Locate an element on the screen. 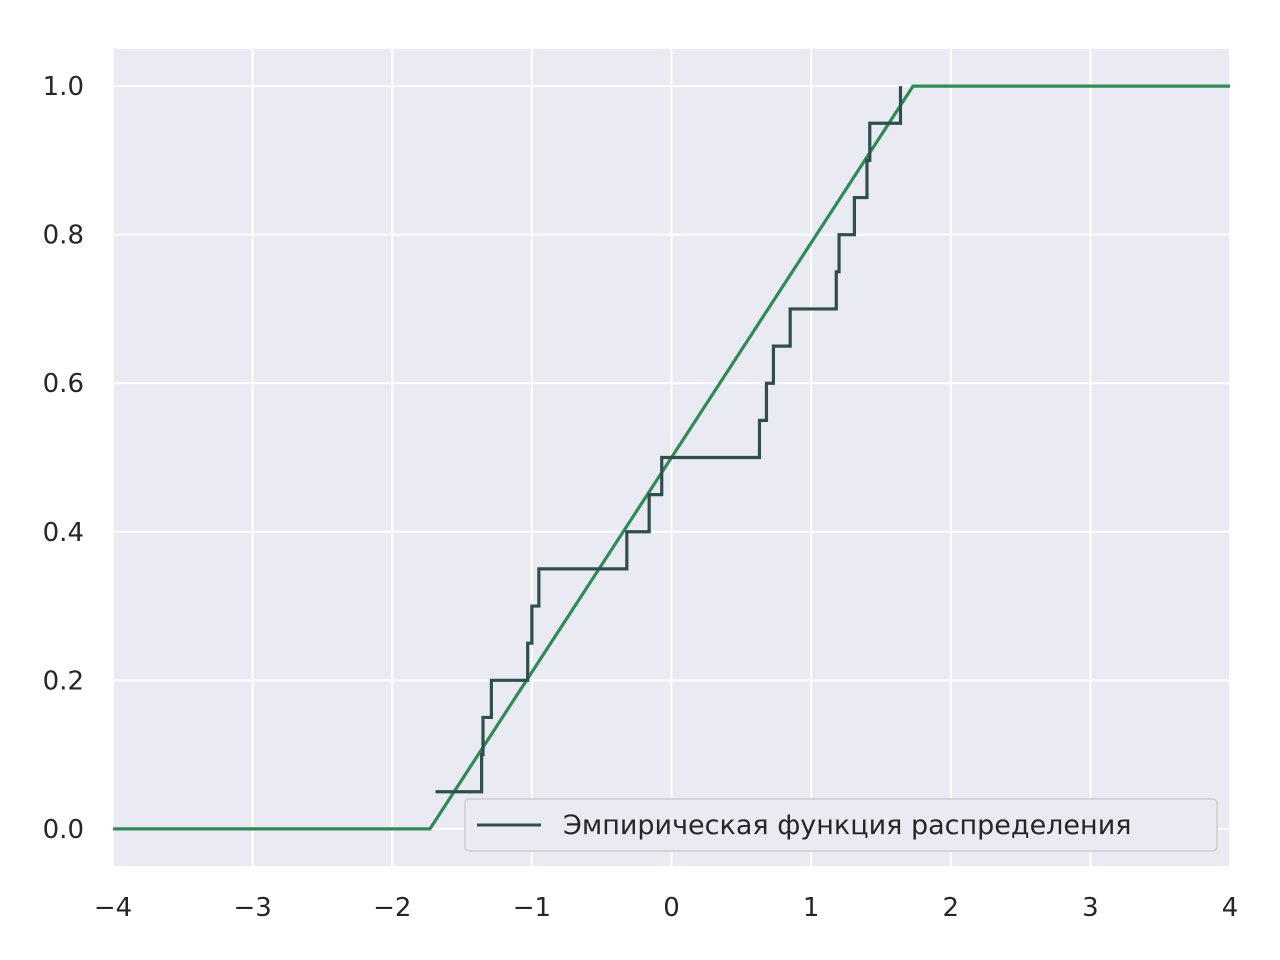  legend-label-empirical: Эмпирическая функция распределения is located at coordinates (847, 825).